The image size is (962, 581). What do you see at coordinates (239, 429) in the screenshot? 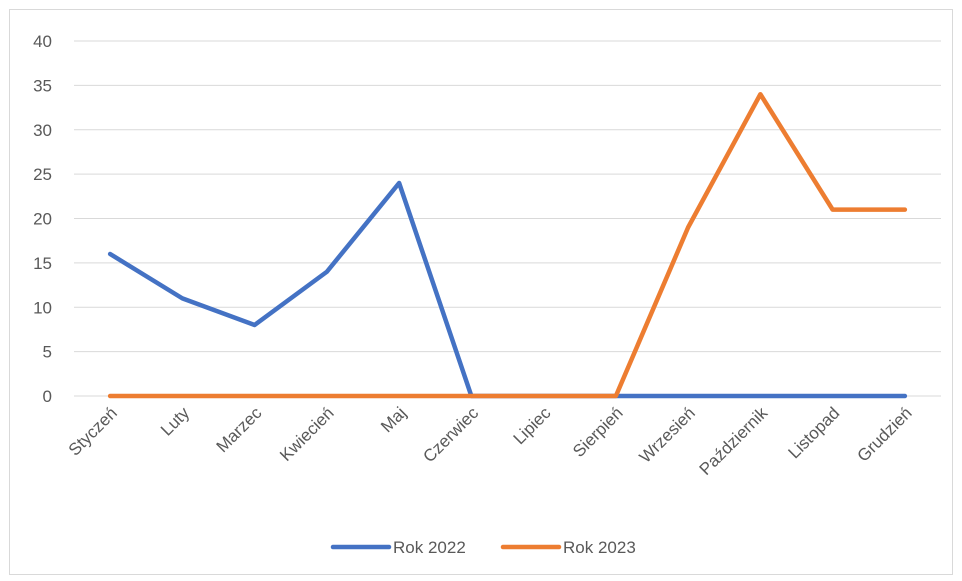
I see `x-tick-label: Marzec` at bounding box center [239, 429].